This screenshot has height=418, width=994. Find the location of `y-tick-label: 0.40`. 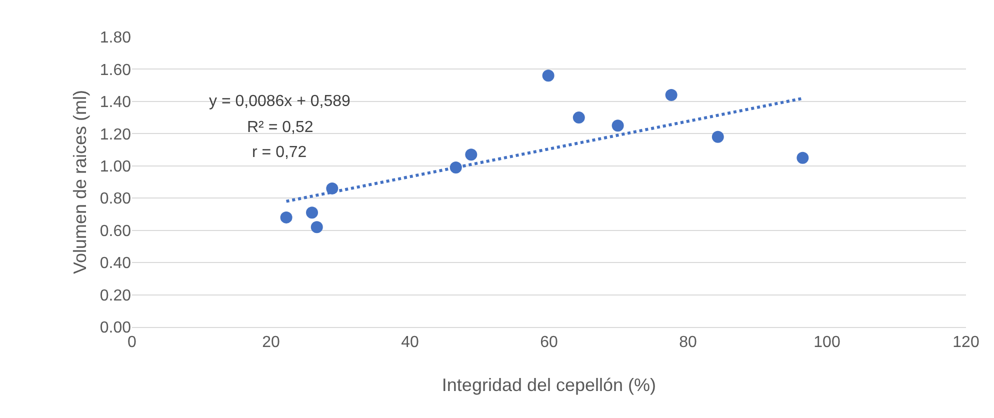

y-tick-label: 0.40 is located at coordinates (116, 263).